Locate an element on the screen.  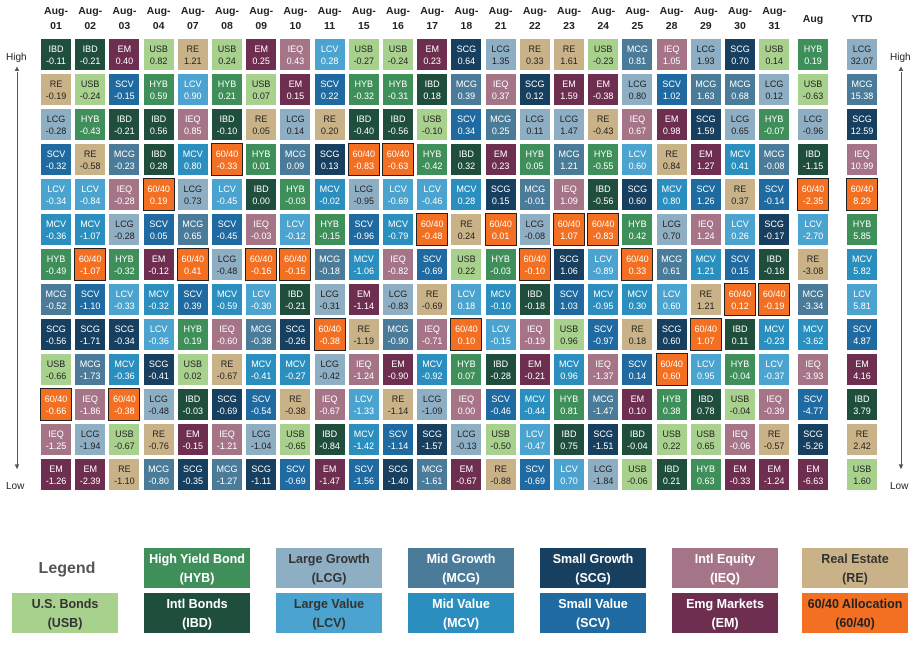
table-cell: LCG -0.83 is located at coordinates (398, 299).